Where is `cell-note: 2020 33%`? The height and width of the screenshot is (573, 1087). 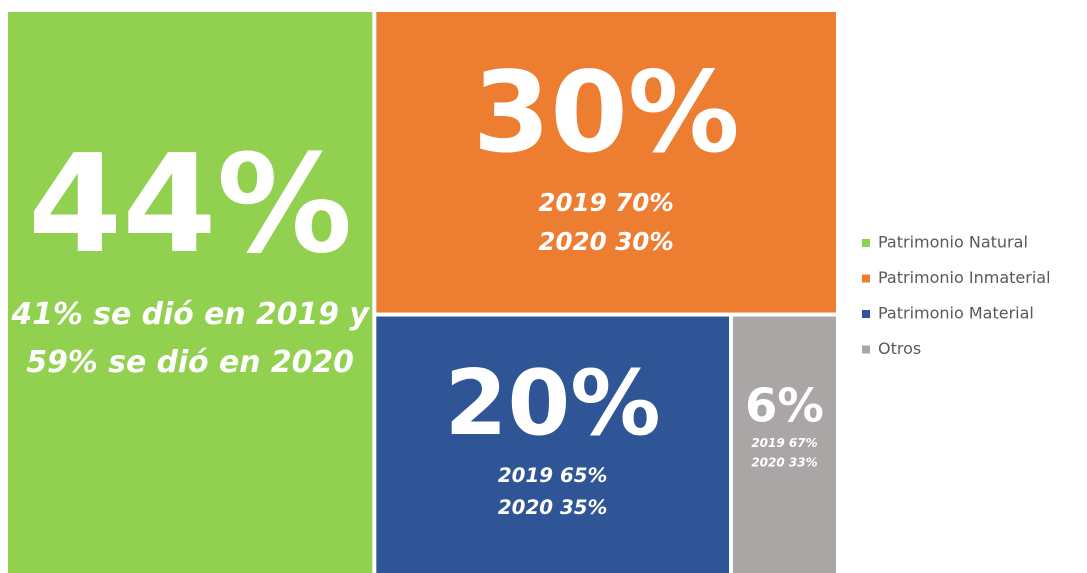 cell-note: 2020 33% is located at coordinates (784, 462).